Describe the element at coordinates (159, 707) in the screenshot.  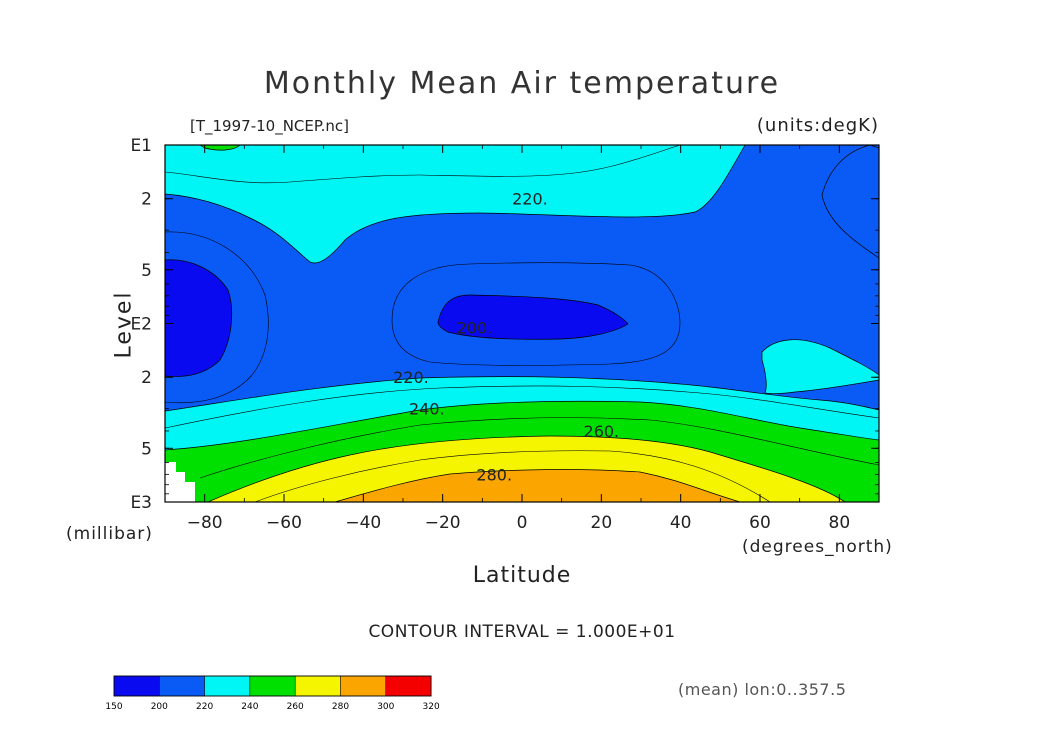
I see `colorbar-tick-label: 200` at that location.